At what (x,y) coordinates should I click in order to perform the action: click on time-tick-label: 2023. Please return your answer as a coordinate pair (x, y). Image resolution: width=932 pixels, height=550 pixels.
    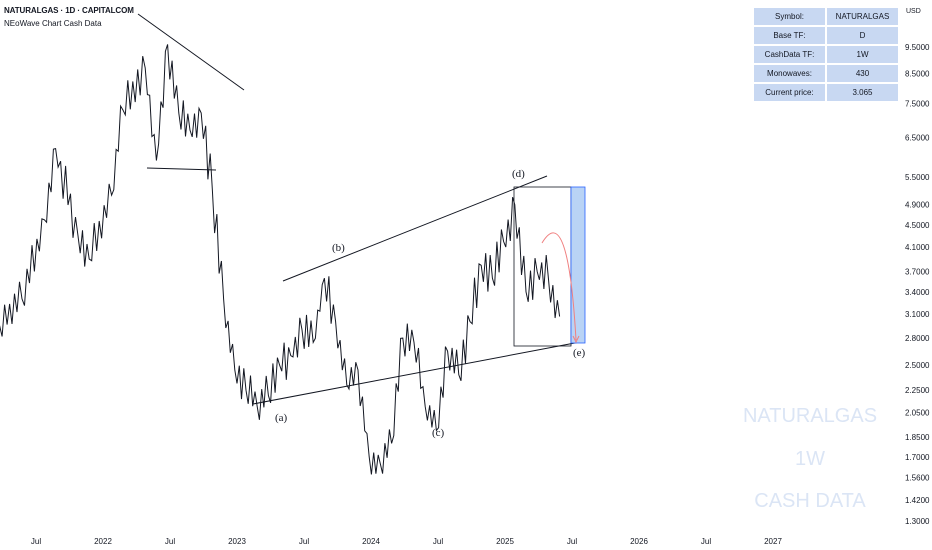
    Looking at the image, I should click on (237, 541).